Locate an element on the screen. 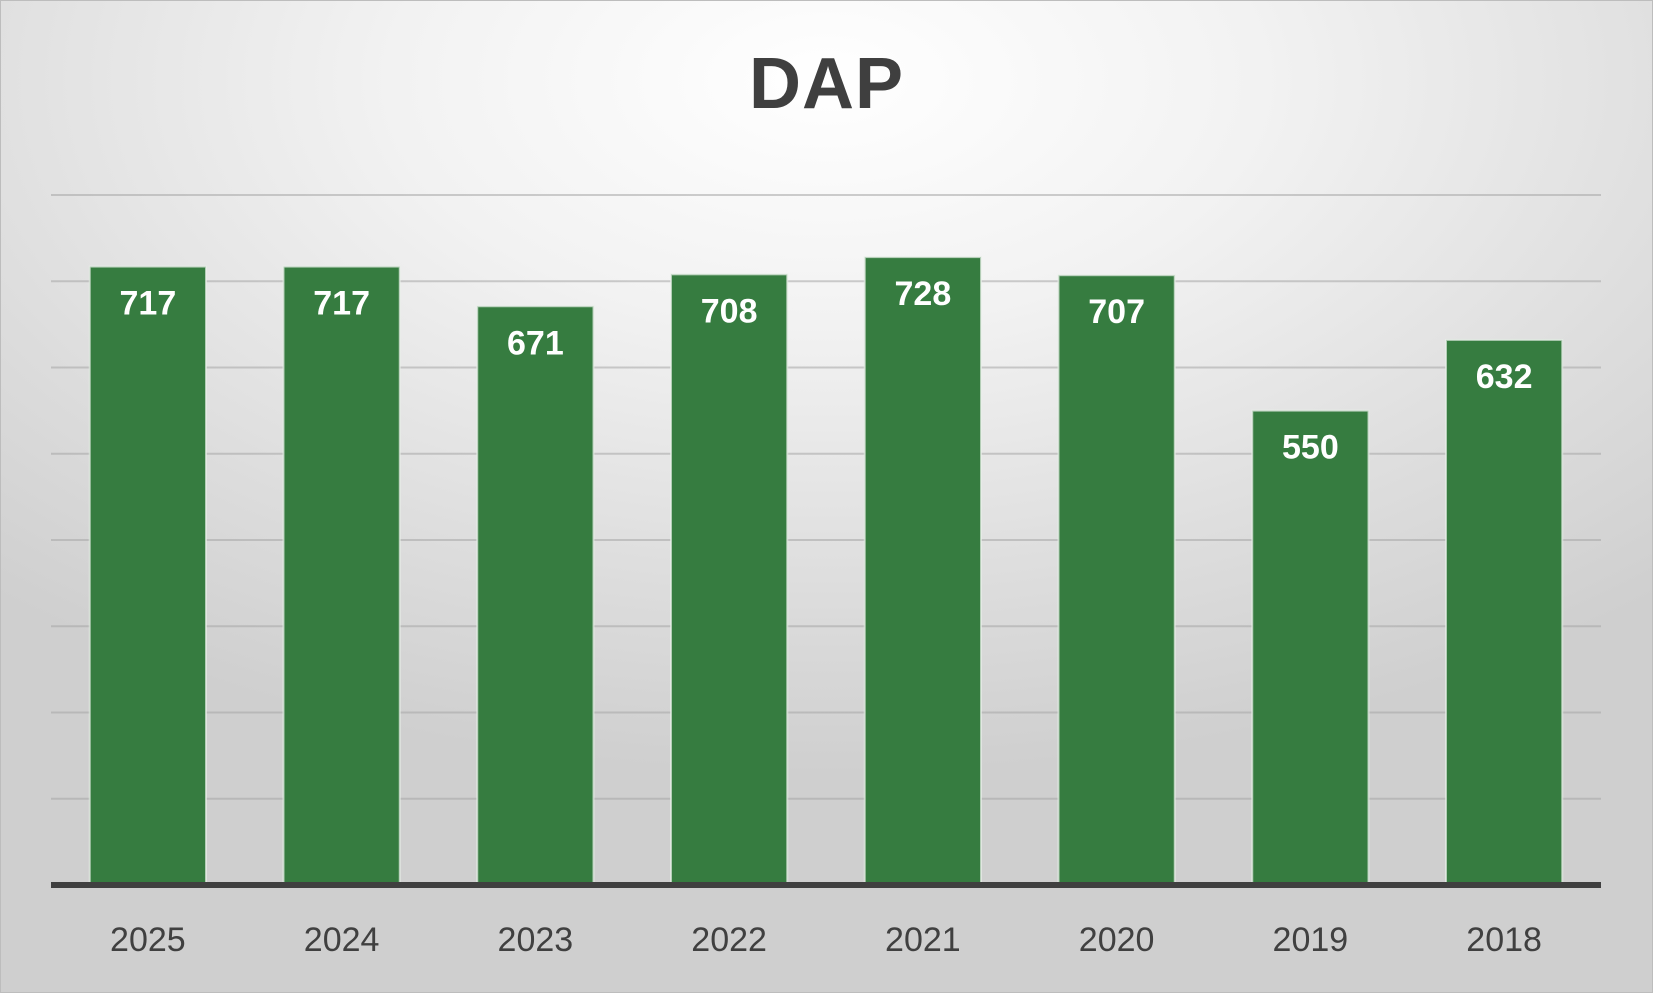 The width and height of the screenshot is (1653, 994). data-label: 671 is located at coordinates (535, 343).